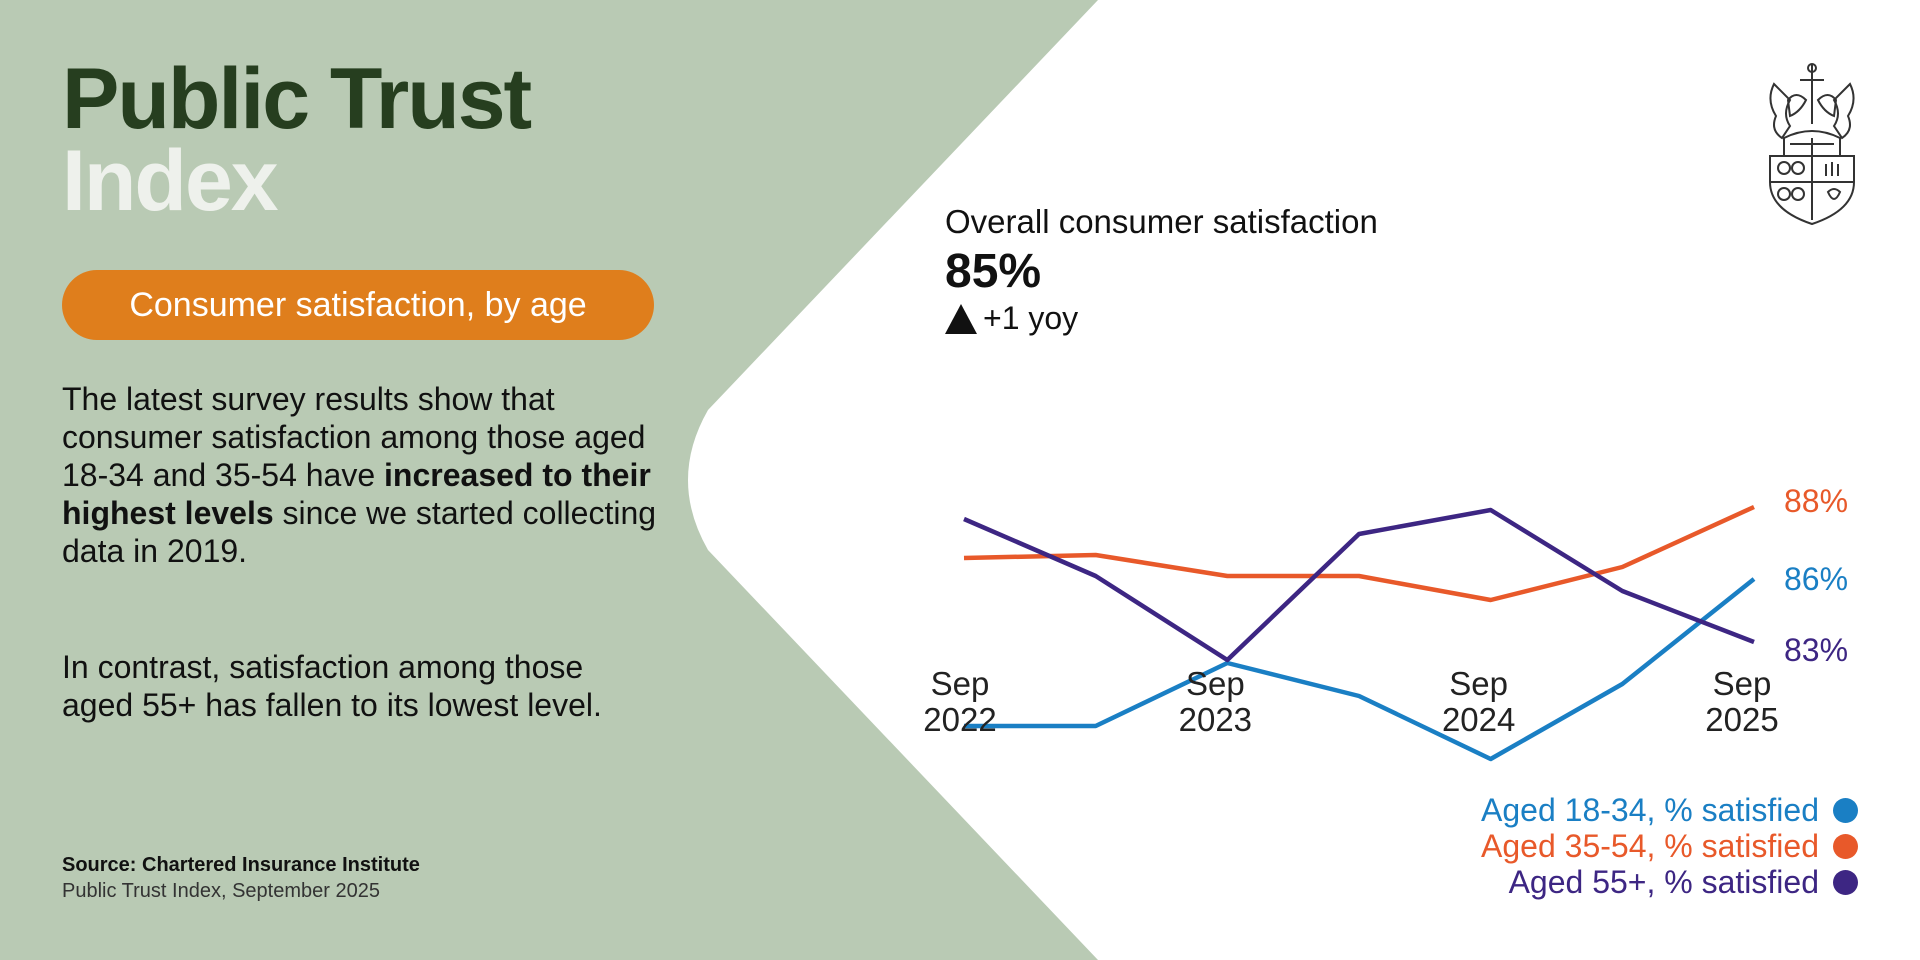  Describe the element at coordinates (1816, 501) in the screenshot. I see `end-label-aged-35-54: 88%` at that location.